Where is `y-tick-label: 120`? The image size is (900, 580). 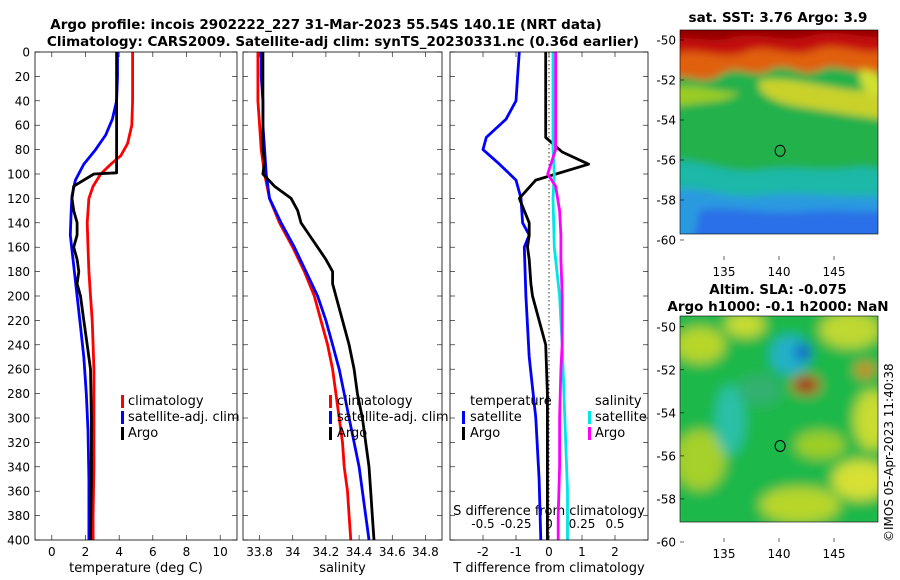
y-tick-label: 120 is located at coordinates (18, 199).